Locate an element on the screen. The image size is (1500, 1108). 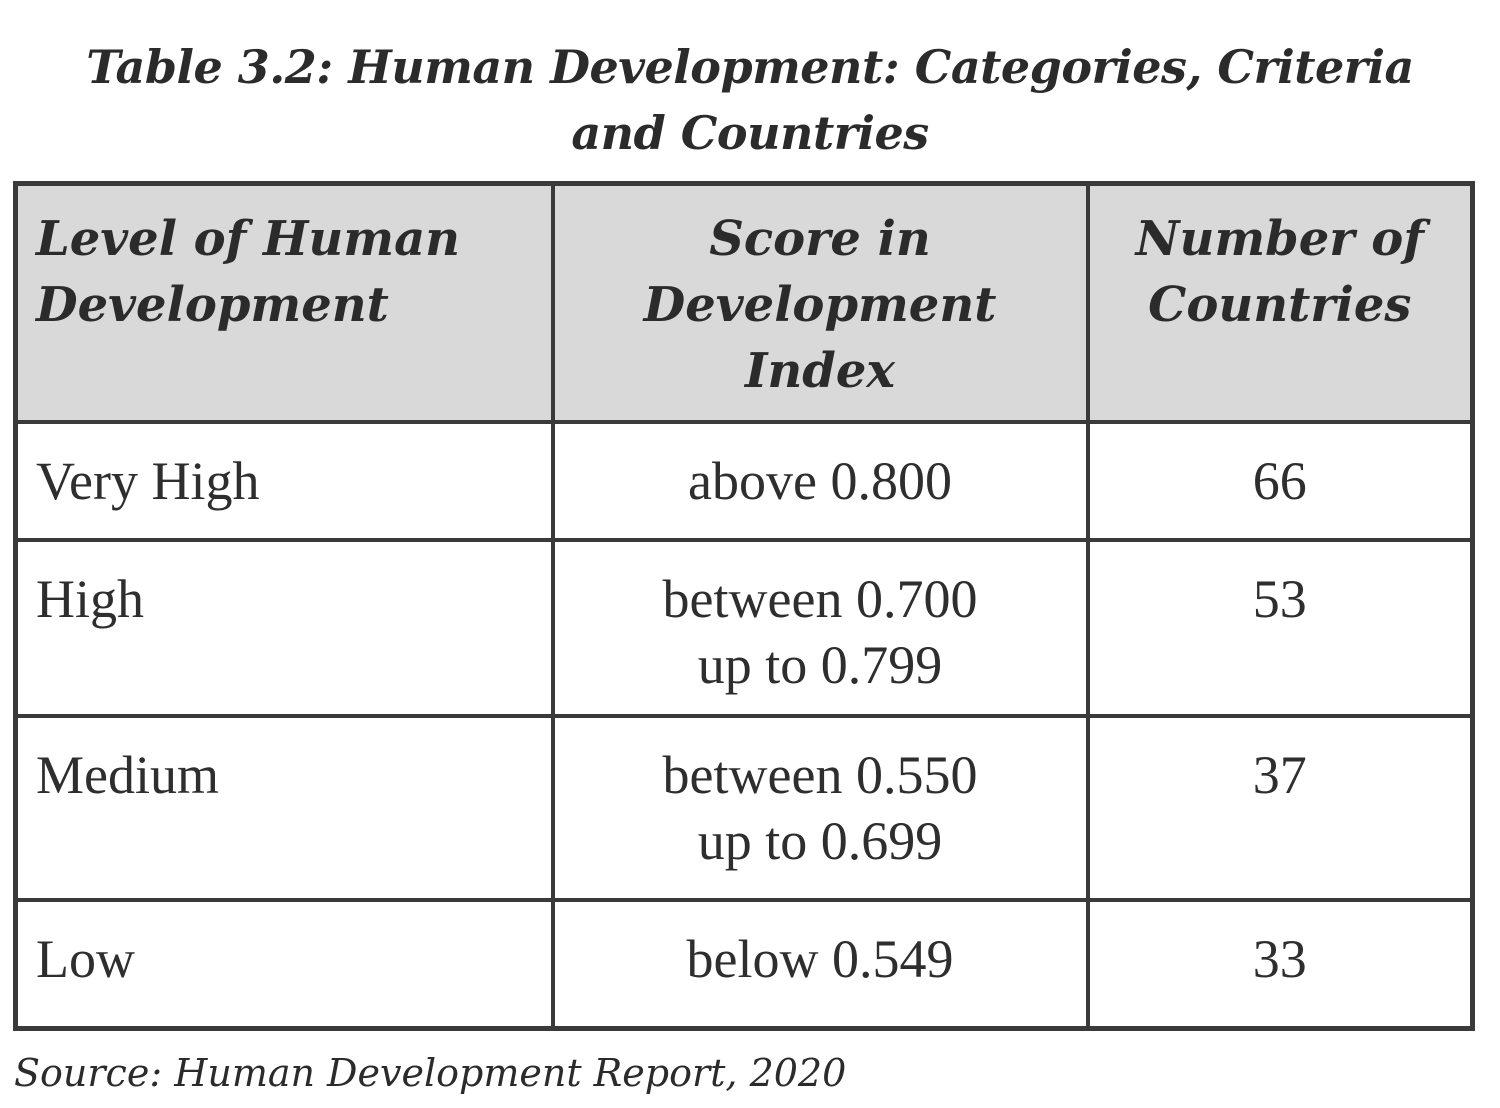
header-level-of-development: Level of Human Development is located at coordinates (284, 302).